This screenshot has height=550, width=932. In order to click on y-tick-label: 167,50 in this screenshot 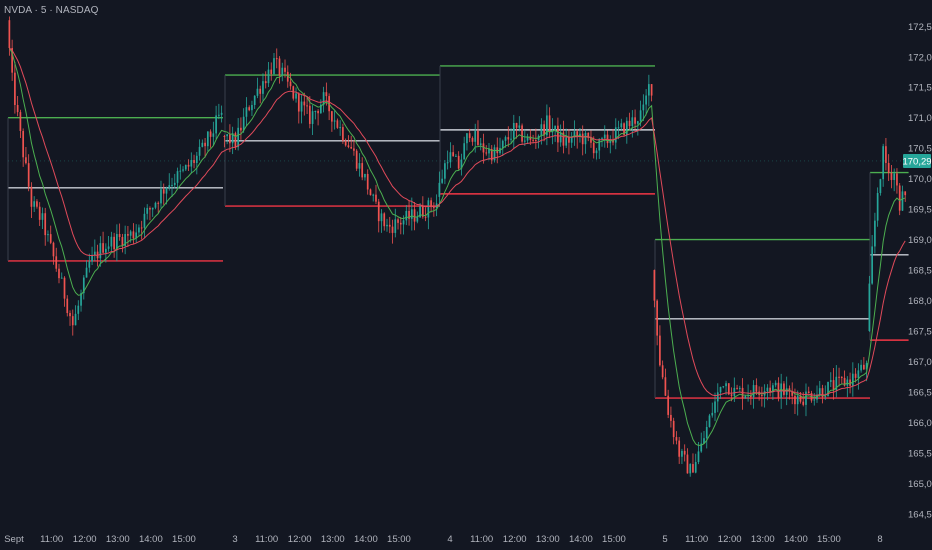, I will do `click(920, 331)`.